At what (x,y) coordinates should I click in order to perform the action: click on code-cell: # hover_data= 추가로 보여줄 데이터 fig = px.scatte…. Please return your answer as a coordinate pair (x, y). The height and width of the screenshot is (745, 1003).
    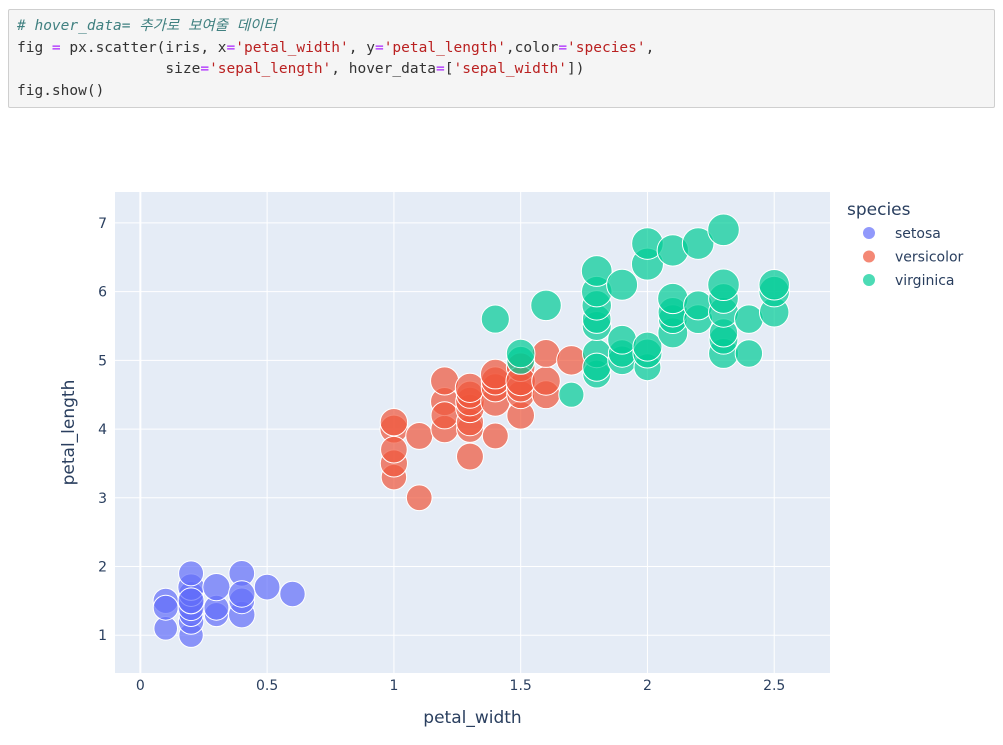
    Looking at the image, I should click on (501, 58).